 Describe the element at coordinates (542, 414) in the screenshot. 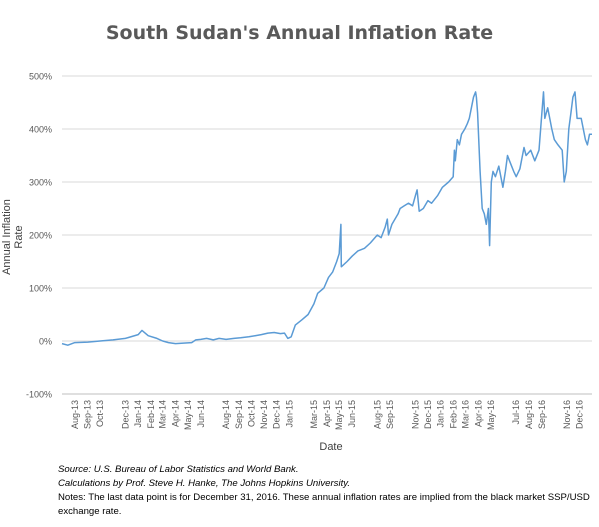

I see `x-tick-label: Sep-16` at that location.